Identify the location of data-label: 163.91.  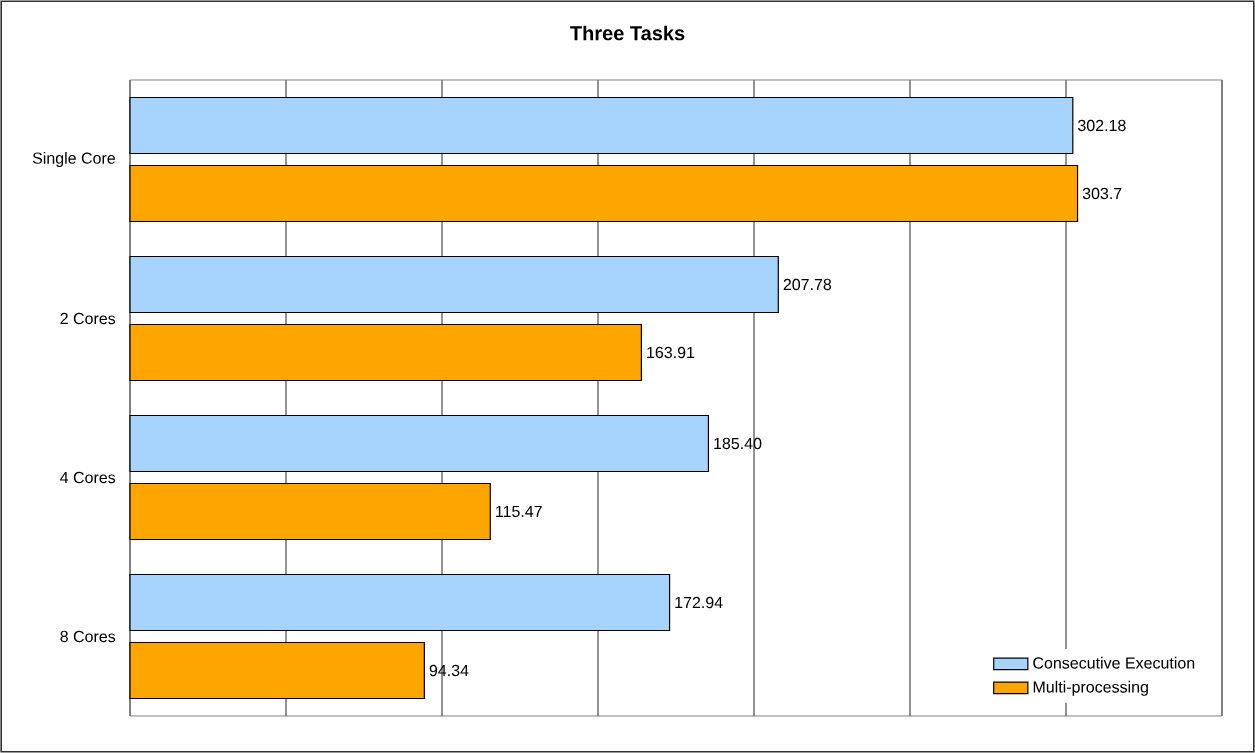
(671, 352).